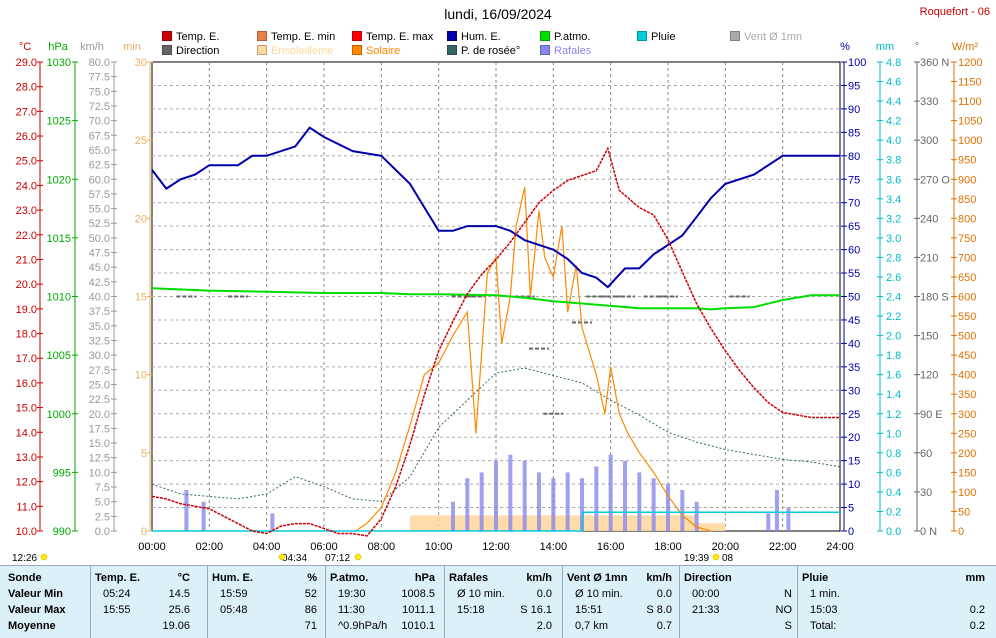  I want to click on dir-axis-tick: 150, so click(929, 337).